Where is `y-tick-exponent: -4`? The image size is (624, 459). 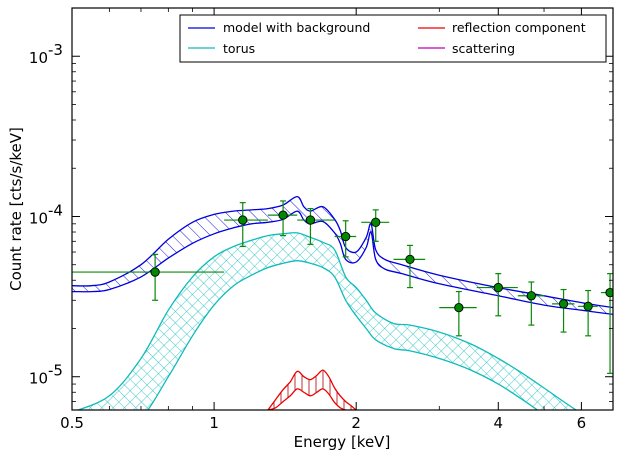
y-tick-exponent: -4 is located at coordinates (55, 210).